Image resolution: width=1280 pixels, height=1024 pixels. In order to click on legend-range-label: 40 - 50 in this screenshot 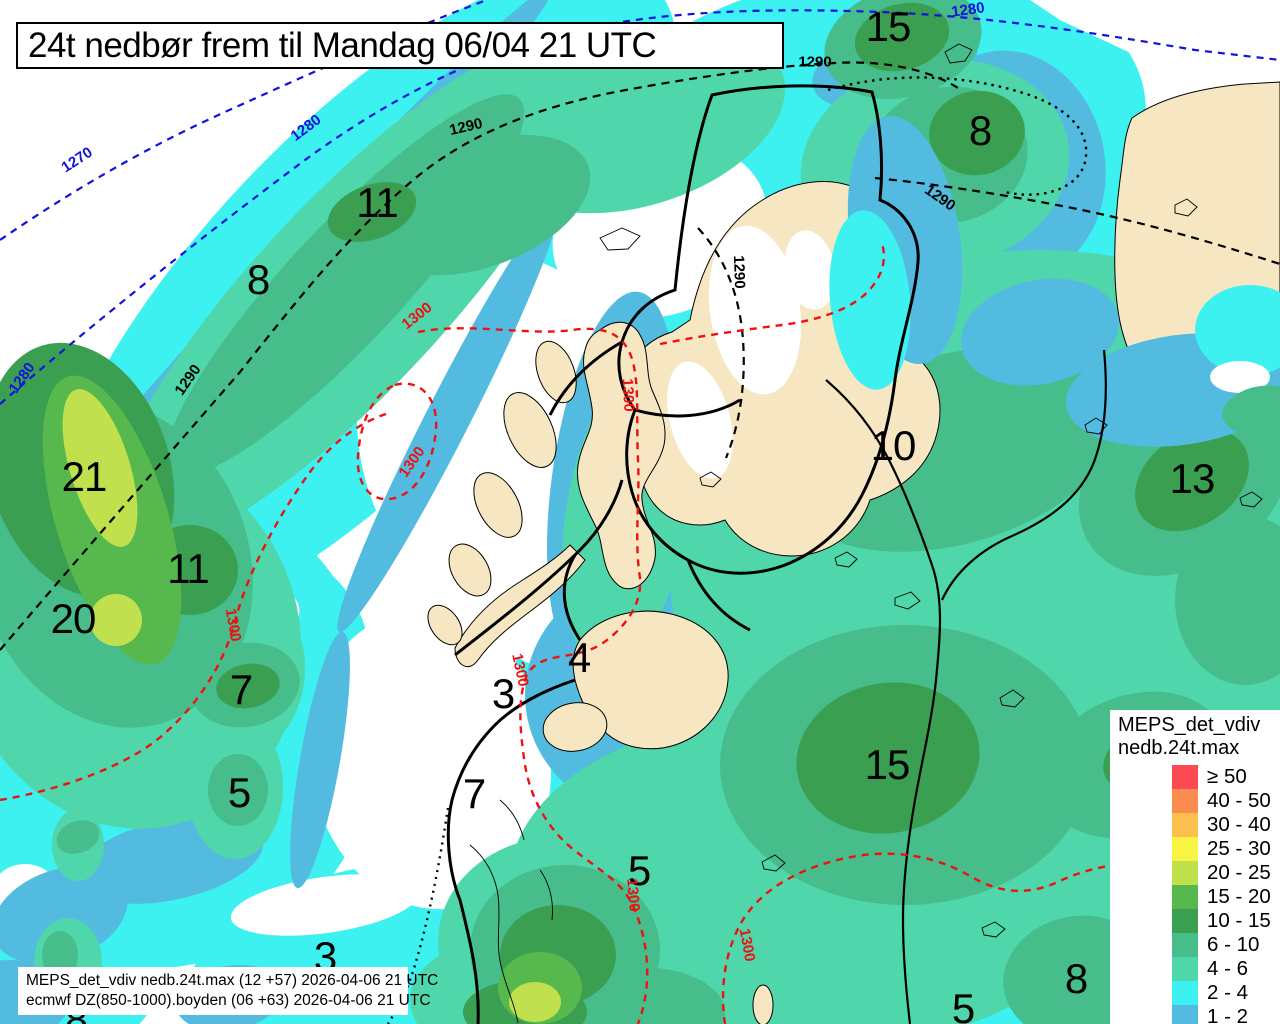, I will do `click(1239, 800)`.